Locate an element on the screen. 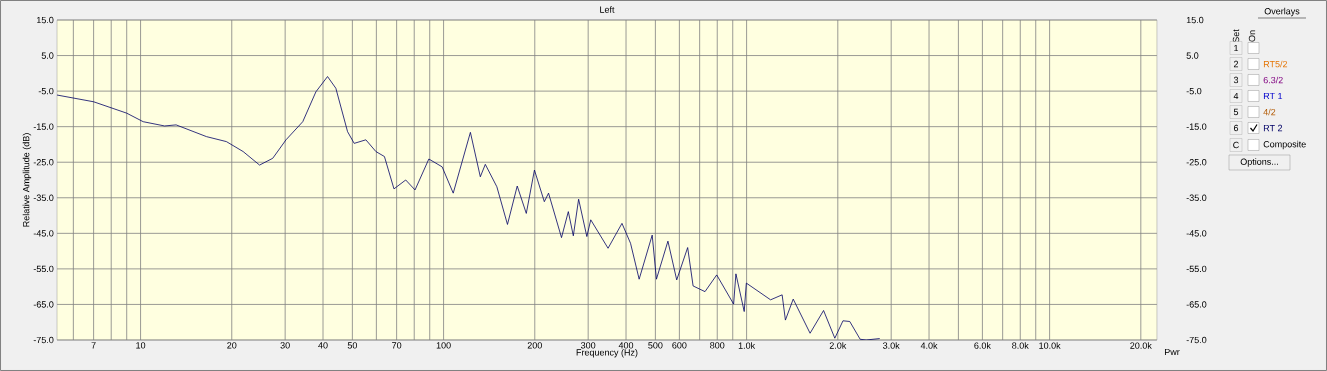  x-tick-label: 40 is located at coordinates (323, 345).